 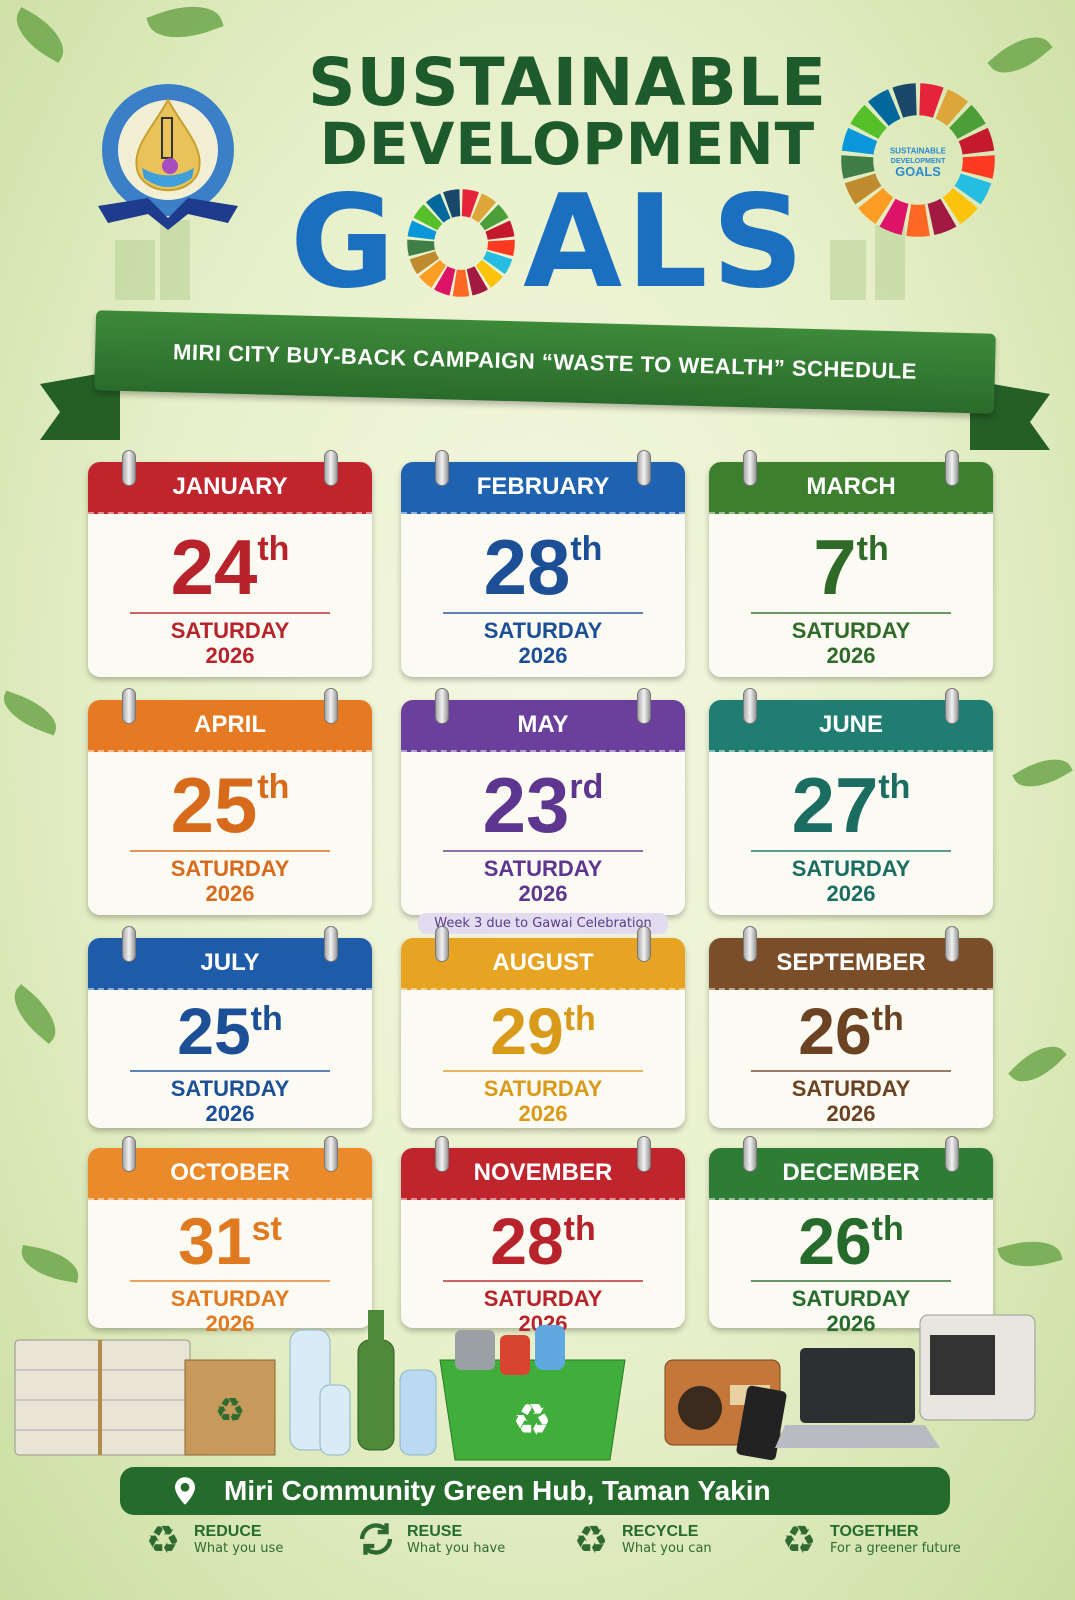 I want to click on day-number: 7th, so click(x=851, y=567).